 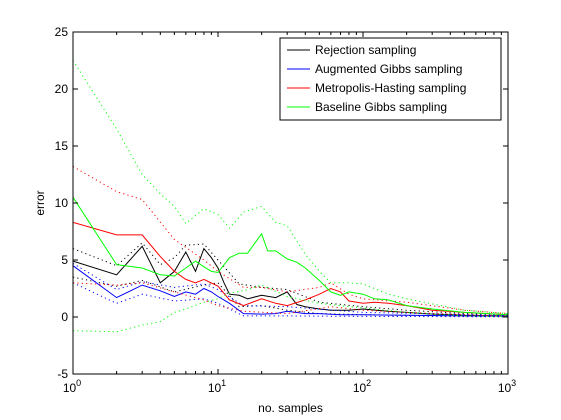 What do you see at coordinates (365, 50) in the screenshot?
I see `legend-label-0: Rejection sampling` at bounding box center [365, 50].